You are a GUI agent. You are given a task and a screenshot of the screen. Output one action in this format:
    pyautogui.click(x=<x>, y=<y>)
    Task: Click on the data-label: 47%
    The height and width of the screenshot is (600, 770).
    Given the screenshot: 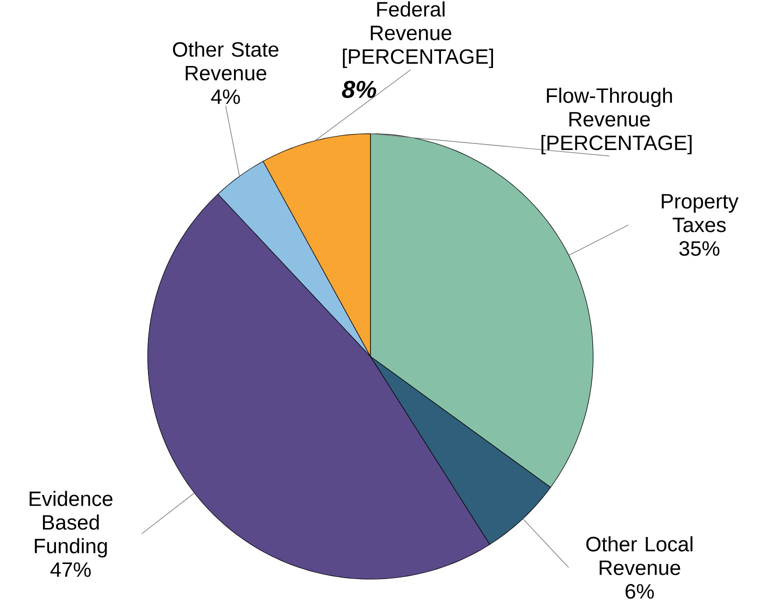 What is the action you would take?
    pyautogui.click(x=70, y=569)
    